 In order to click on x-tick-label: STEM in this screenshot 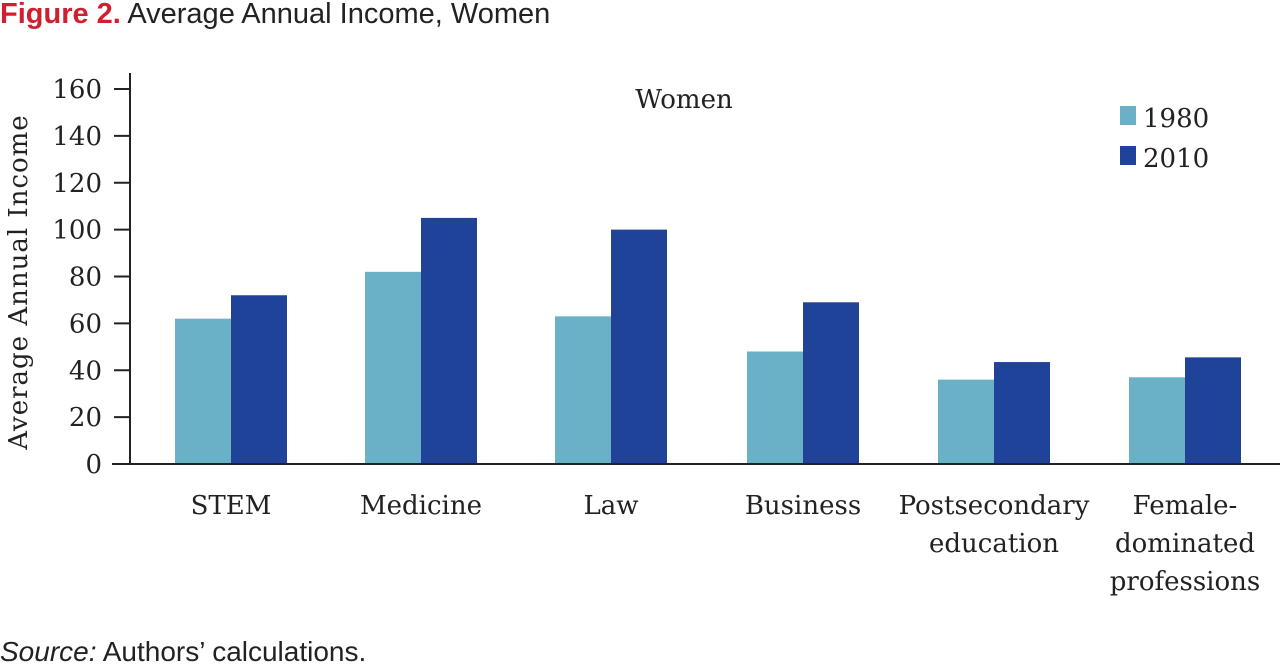, I will do `click(231, 506)`.